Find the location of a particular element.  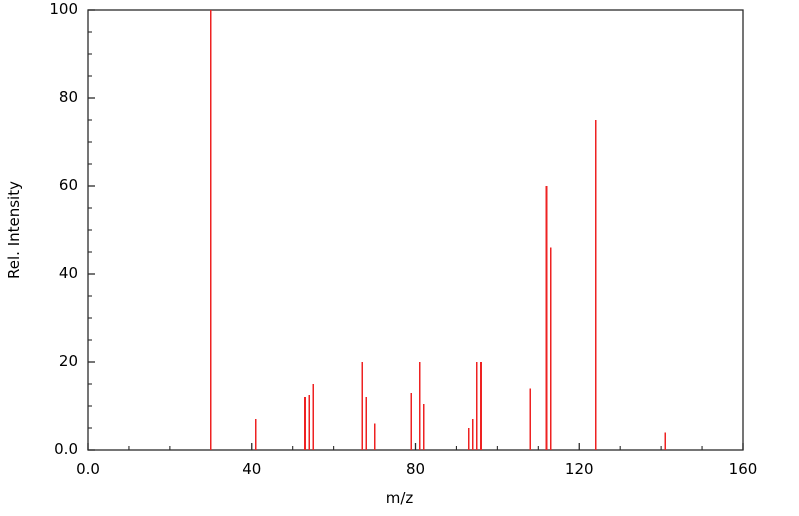

y-tick-label: 40 is located at coordinates (68, 273).